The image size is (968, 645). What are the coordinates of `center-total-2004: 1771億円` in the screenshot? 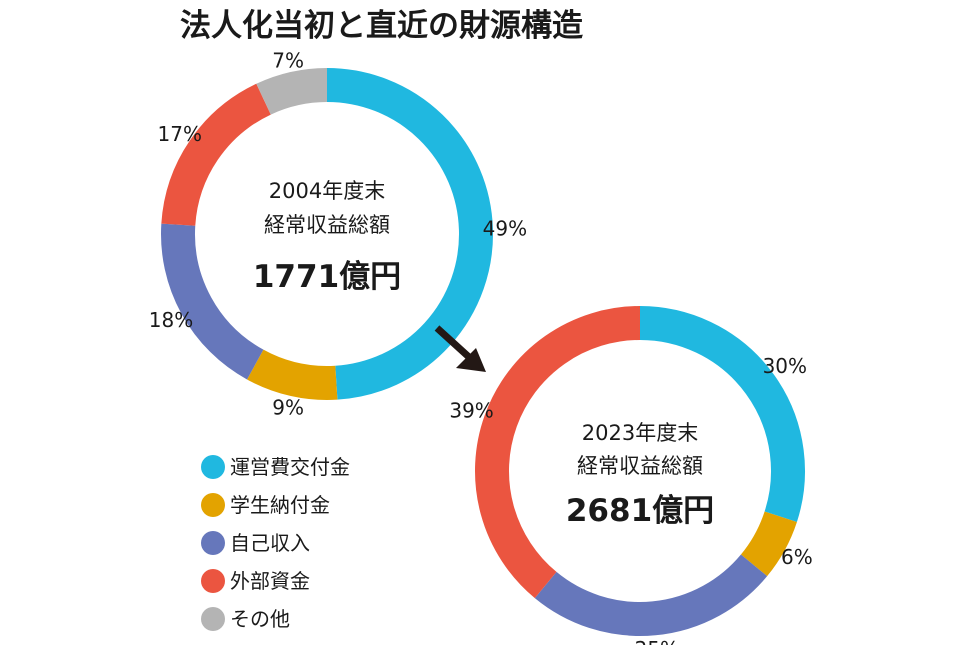 It's located at (327, 277).